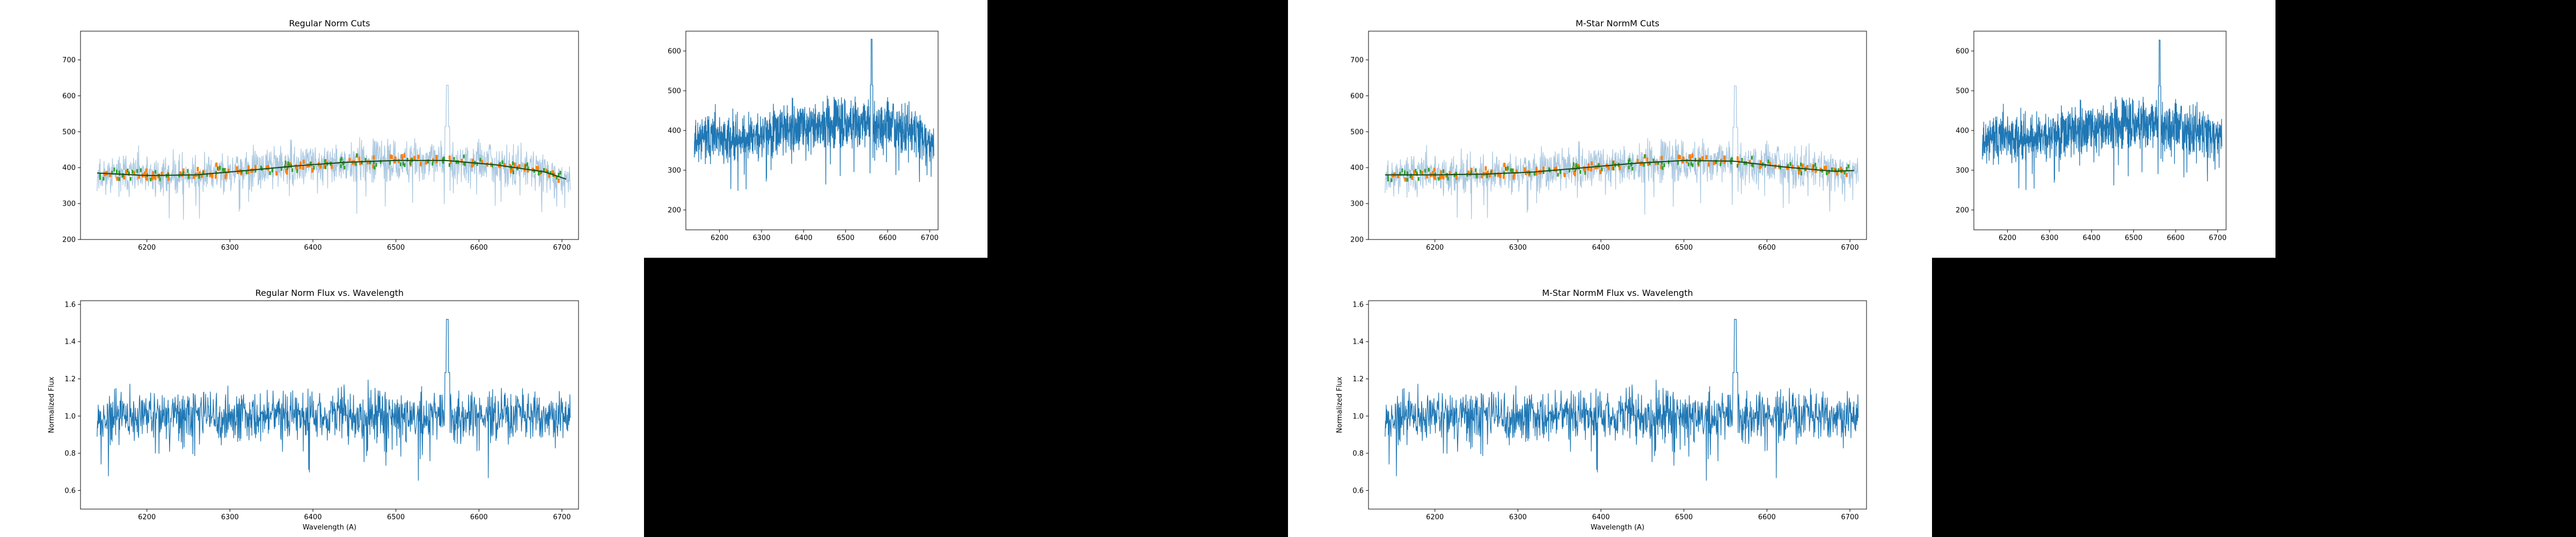  I want to click on regular-raw-ytick-label-2: 400, so click(674, 131).